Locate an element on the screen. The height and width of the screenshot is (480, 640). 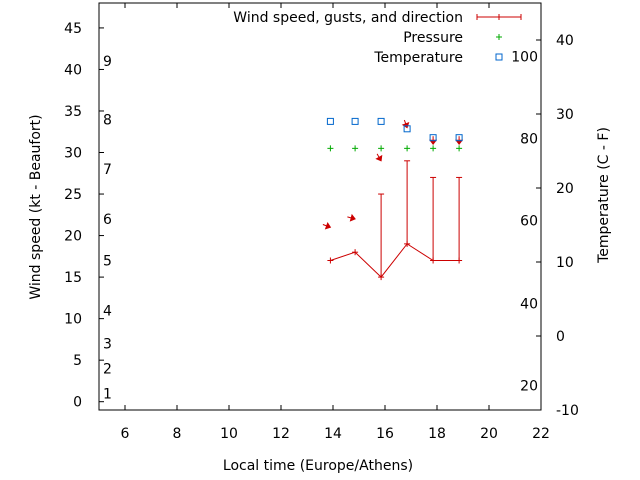
x-tick-label: 6 is located at coordinates (125, 434).